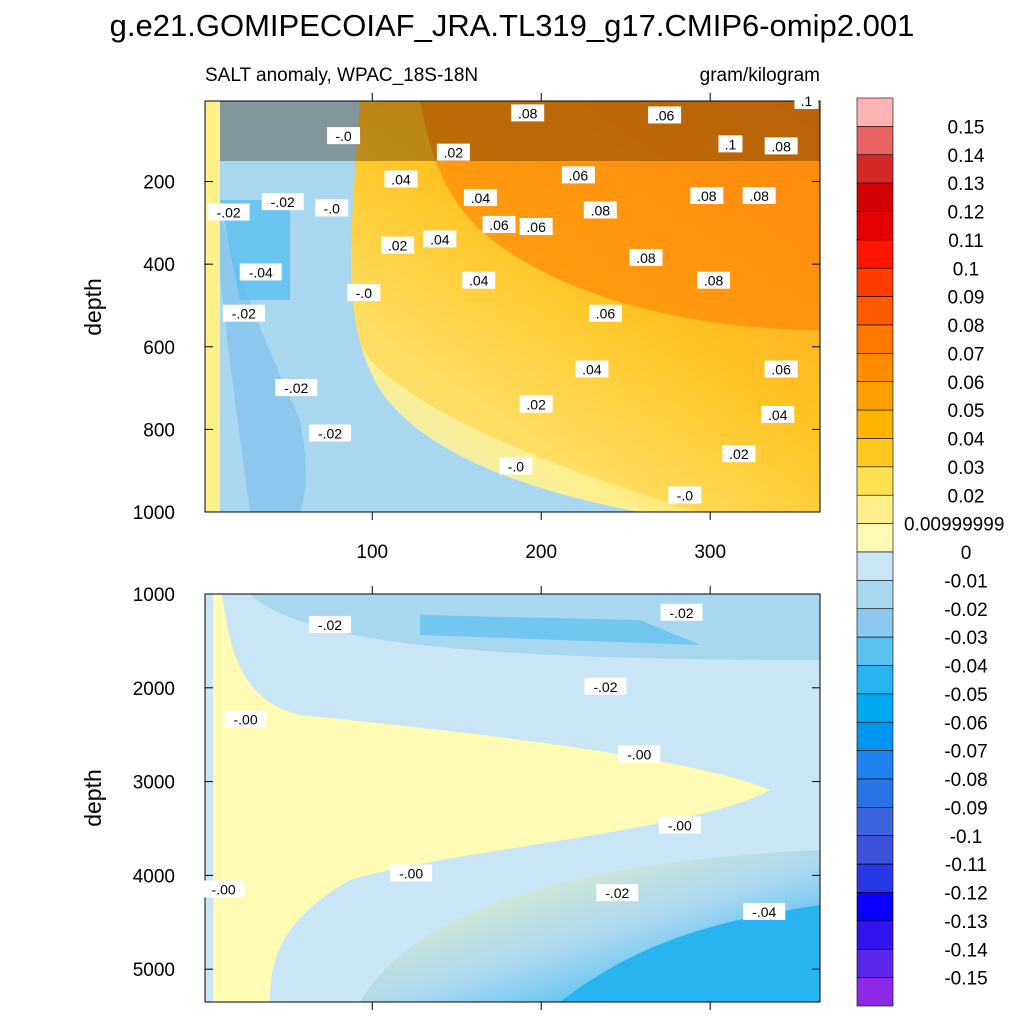 The height and width of the screenshot is (1024, 1024). I want to click on colorbar-label: -0.15, so click(965, 979).